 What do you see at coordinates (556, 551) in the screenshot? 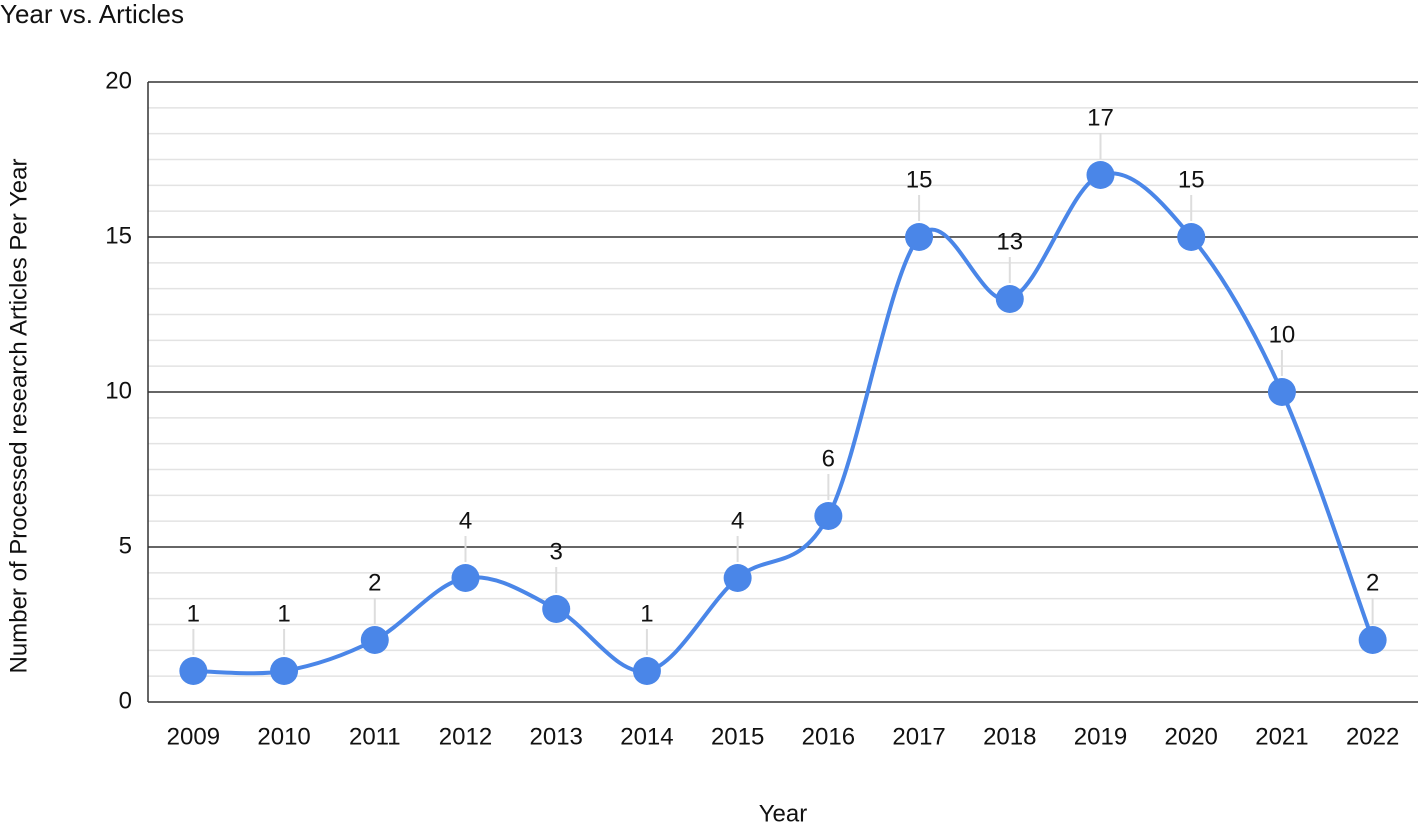
I see `data-label: 3` at bounding box center [556, 551].